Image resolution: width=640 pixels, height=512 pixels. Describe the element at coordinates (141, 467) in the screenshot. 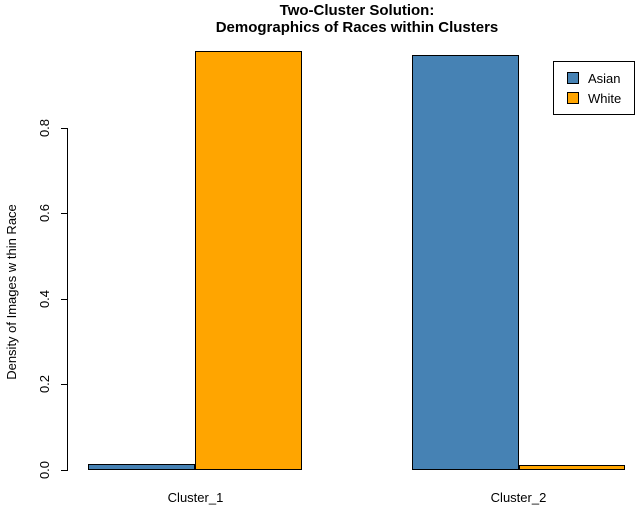

I see `bar-cluster1-asian` at that location.